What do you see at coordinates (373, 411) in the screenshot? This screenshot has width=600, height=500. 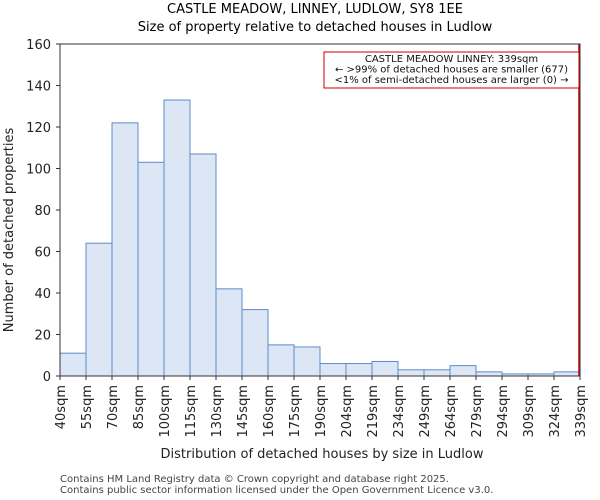 I see `x-tick-label: 219sqm` at bounding box center [373, 411].